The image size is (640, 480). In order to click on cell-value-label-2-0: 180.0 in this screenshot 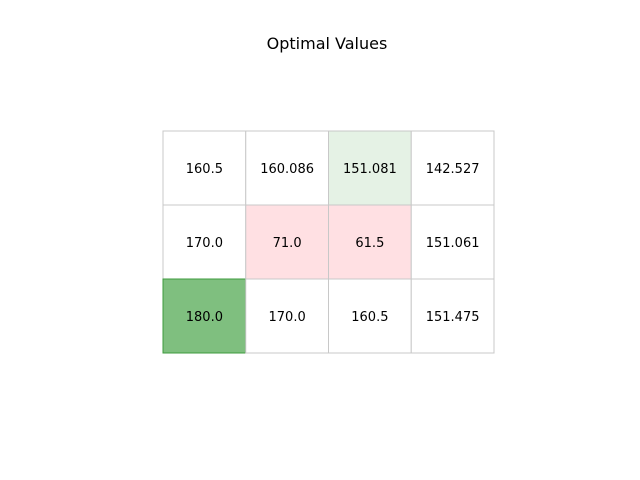, I will do `click(204, 317)`.